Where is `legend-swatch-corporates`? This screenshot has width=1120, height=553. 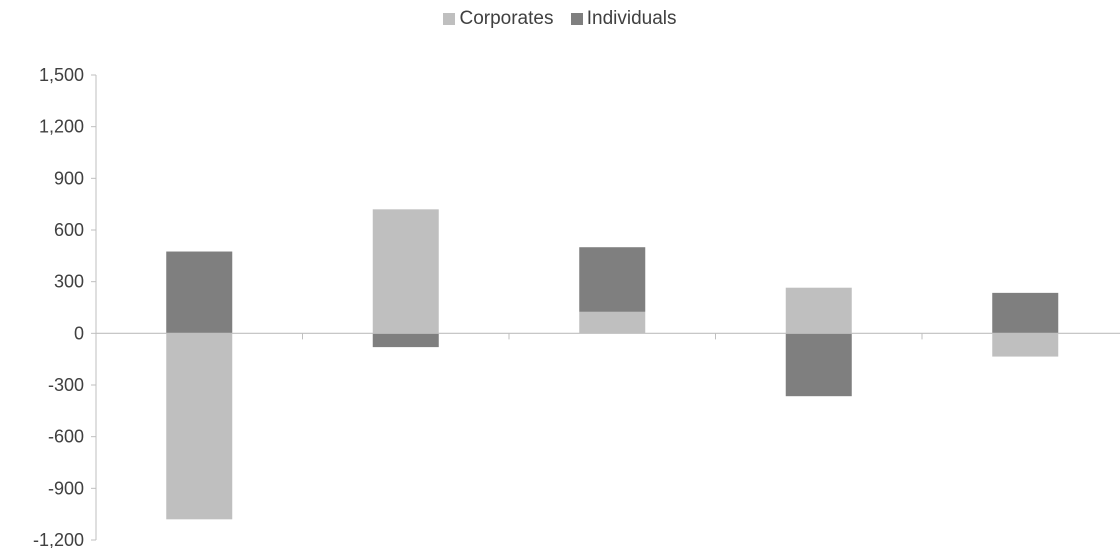
legend-swatch-corporates is located at coordinates (449, 19).